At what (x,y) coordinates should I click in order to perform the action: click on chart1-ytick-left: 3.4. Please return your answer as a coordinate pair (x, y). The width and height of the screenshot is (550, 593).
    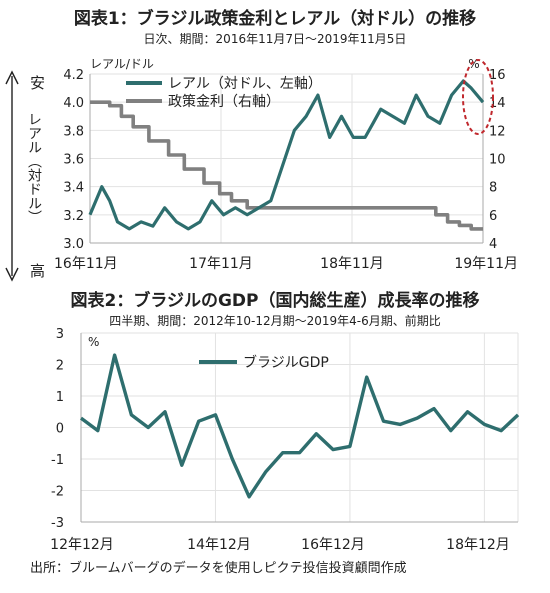
    Looking at the image, I should click on (73, 188).